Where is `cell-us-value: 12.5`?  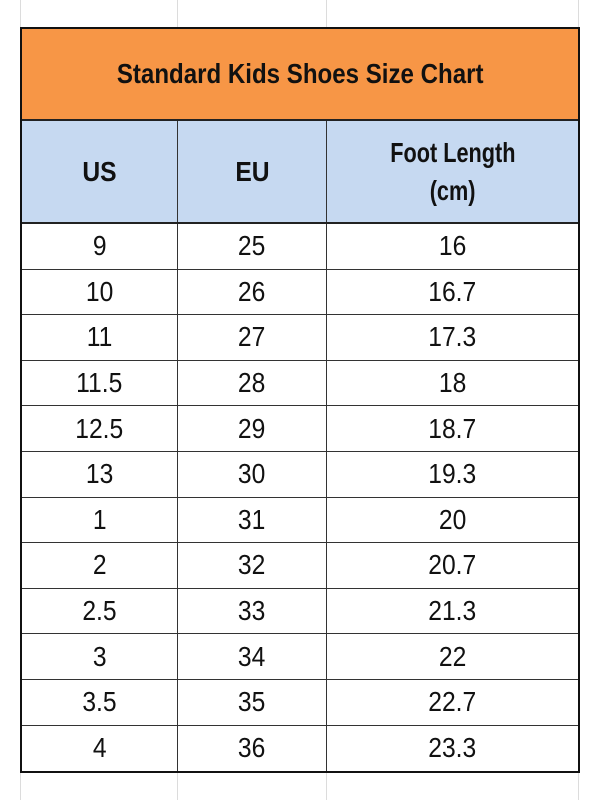
cell-us-value: 12.5 is located at coordinates (99, 428).